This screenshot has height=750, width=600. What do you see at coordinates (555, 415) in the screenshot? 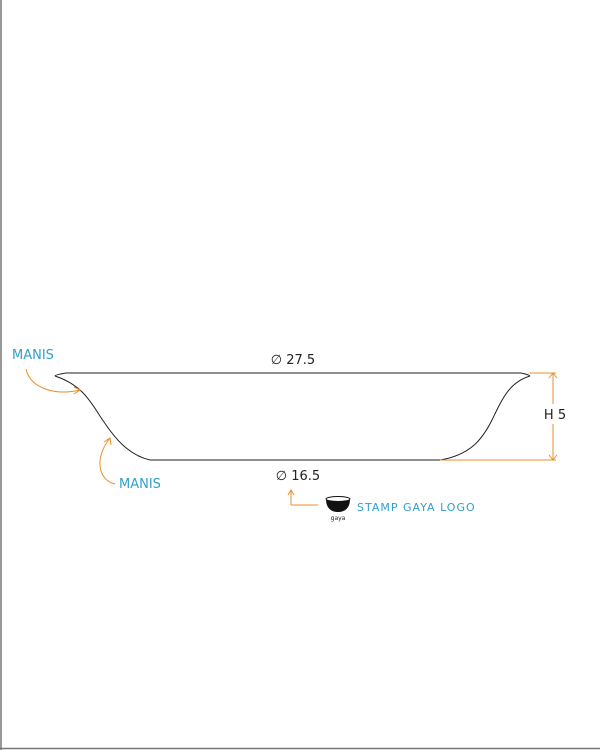
I see `height-label: H 5` at bounding box center [555, 415].